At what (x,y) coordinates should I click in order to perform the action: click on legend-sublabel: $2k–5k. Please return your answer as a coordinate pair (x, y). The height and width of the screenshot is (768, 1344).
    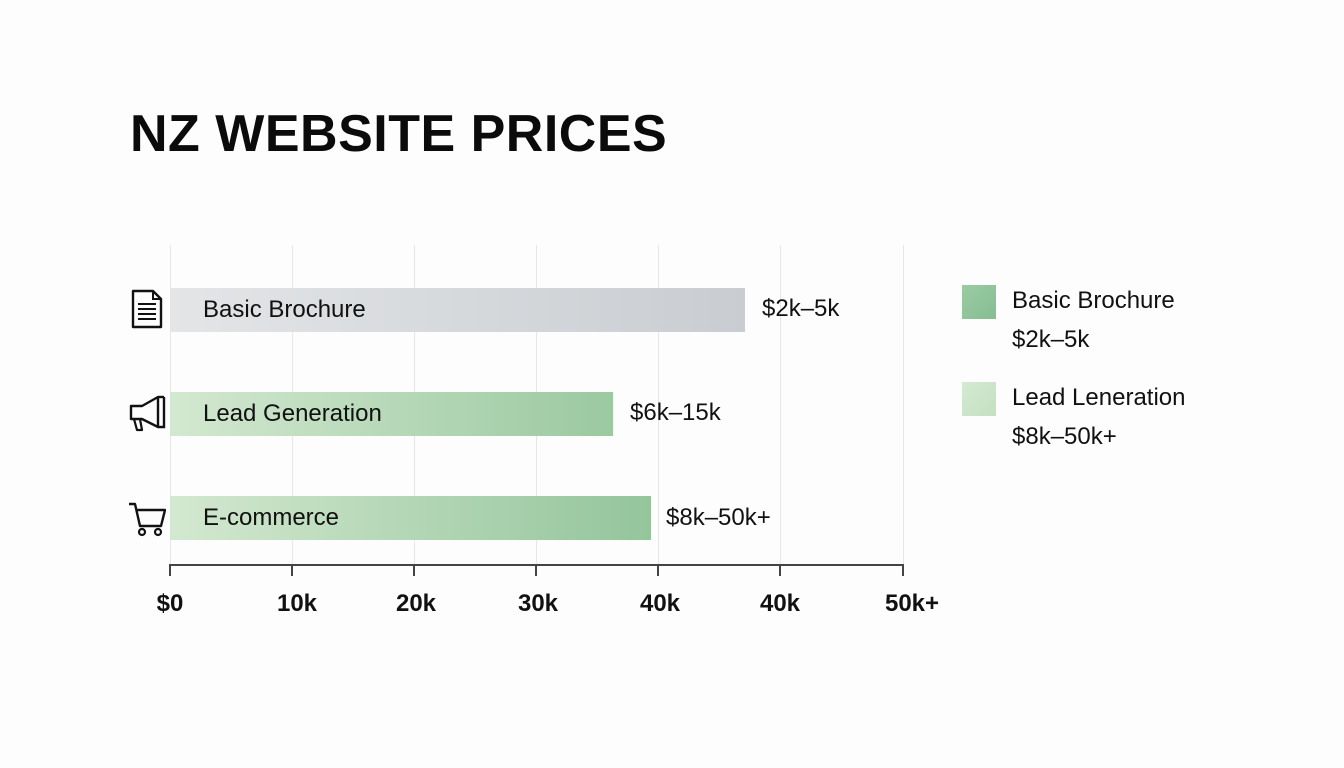
    Looking at the image, I should click on (1051, 339).